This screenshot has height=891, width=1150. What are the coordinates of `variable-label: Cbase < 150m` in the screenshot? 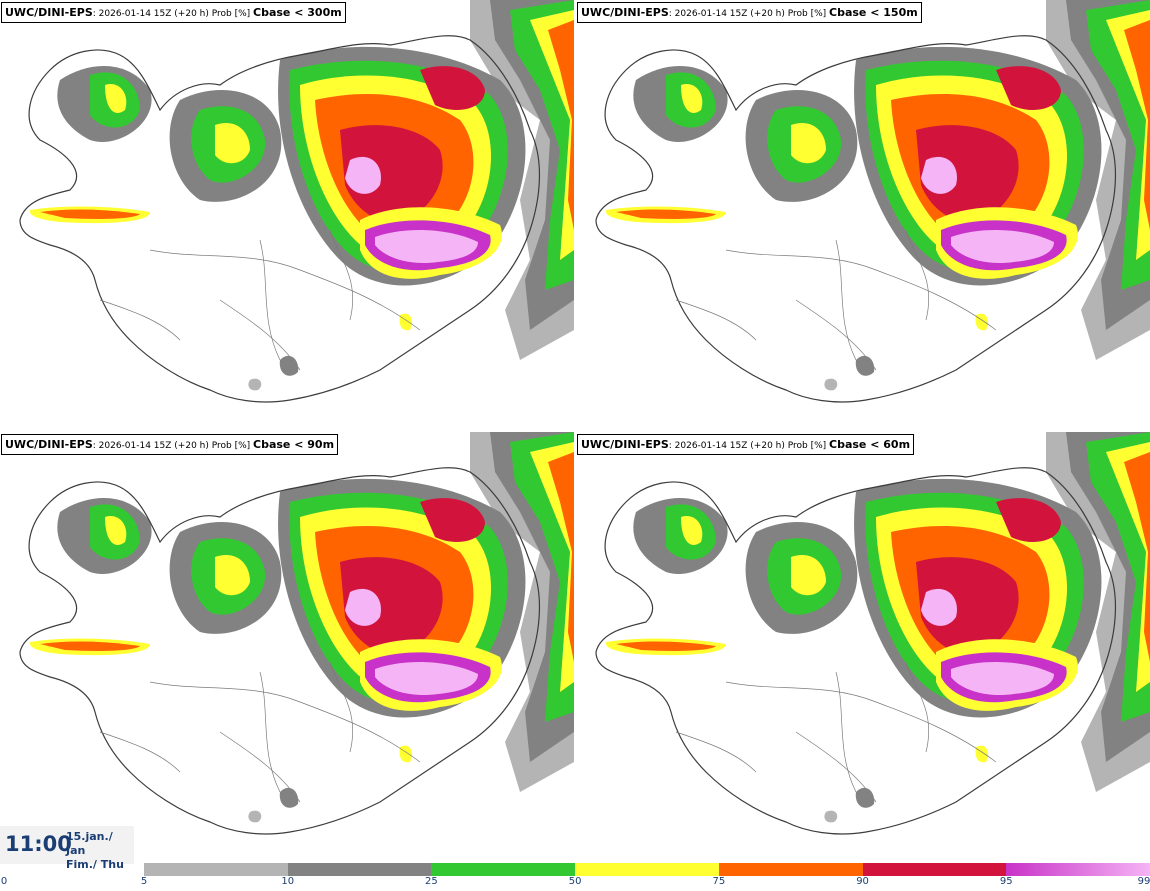 It's located at (873, 12).